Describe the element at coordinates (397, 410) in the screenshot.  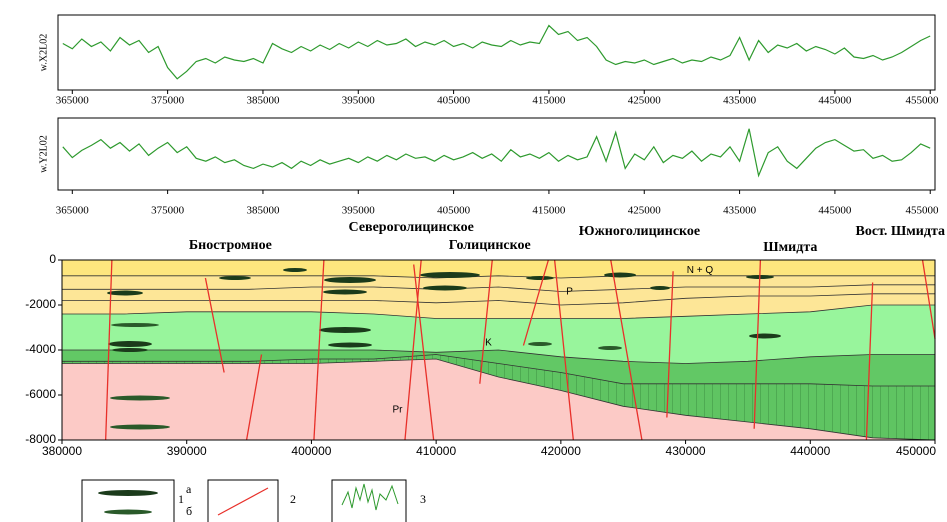
I see `annotation: Pr` at that location.